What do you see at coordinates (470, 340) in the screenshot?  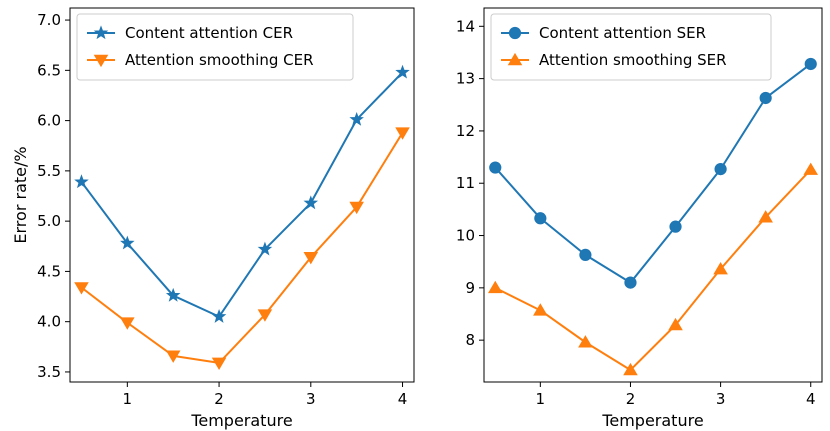 I see `y-tick-label: 8` at bounding box center [470, 340].